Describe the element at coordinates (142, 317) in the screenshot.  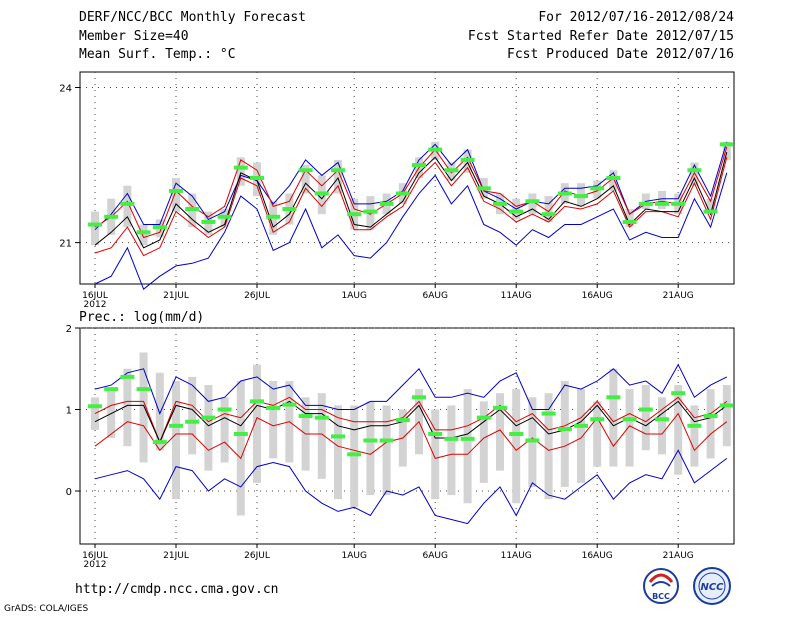
I see `precip-panel-title: Prec.: log(mm/d)` at that location.